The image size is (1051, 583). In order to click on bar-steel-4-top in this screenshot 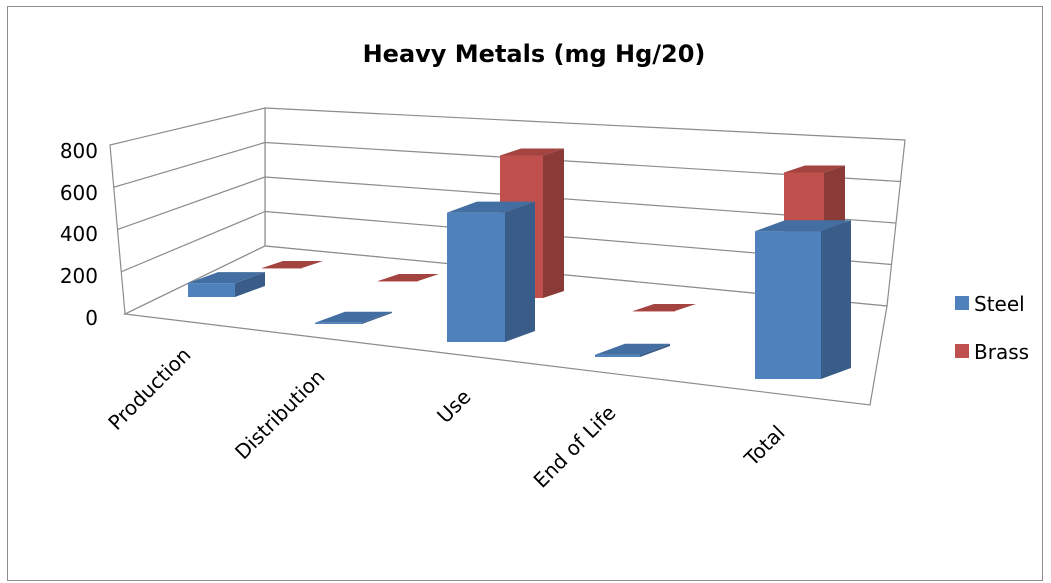, I will do `click(803, 226)`.